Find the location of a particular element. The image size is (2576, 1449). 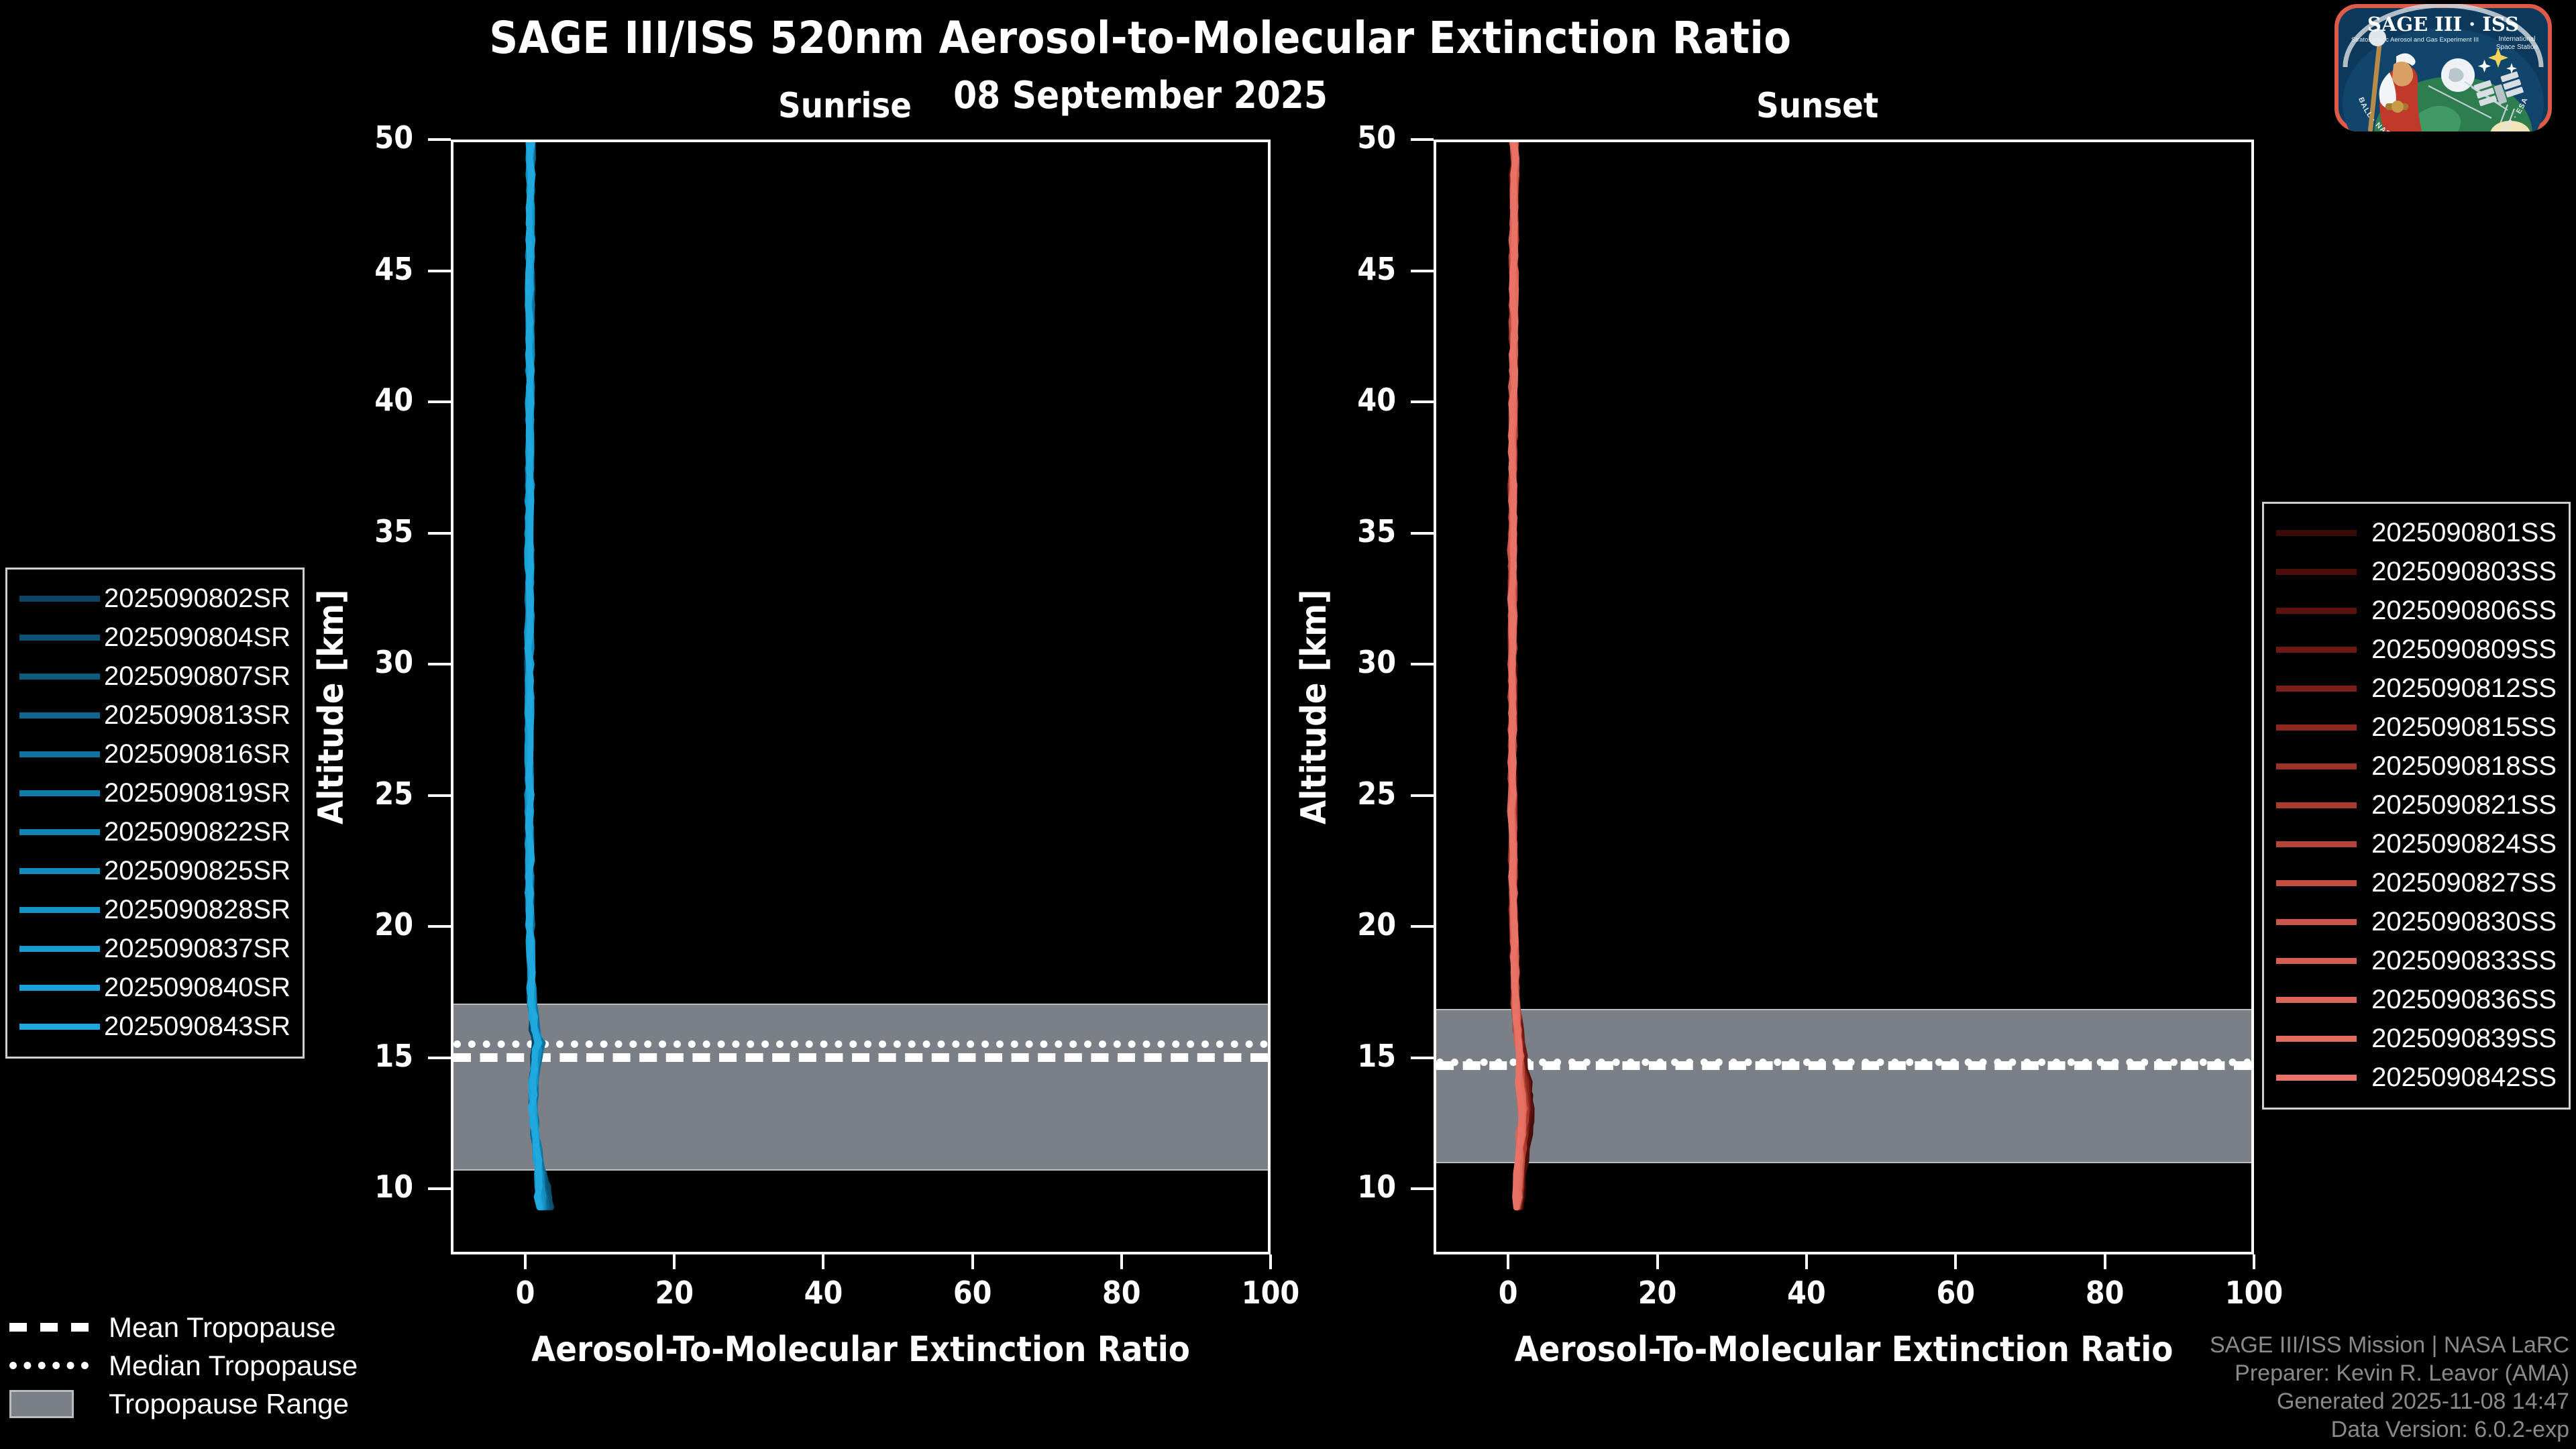

legend-item: 2025090825SR is located at coordinates (154, 870).